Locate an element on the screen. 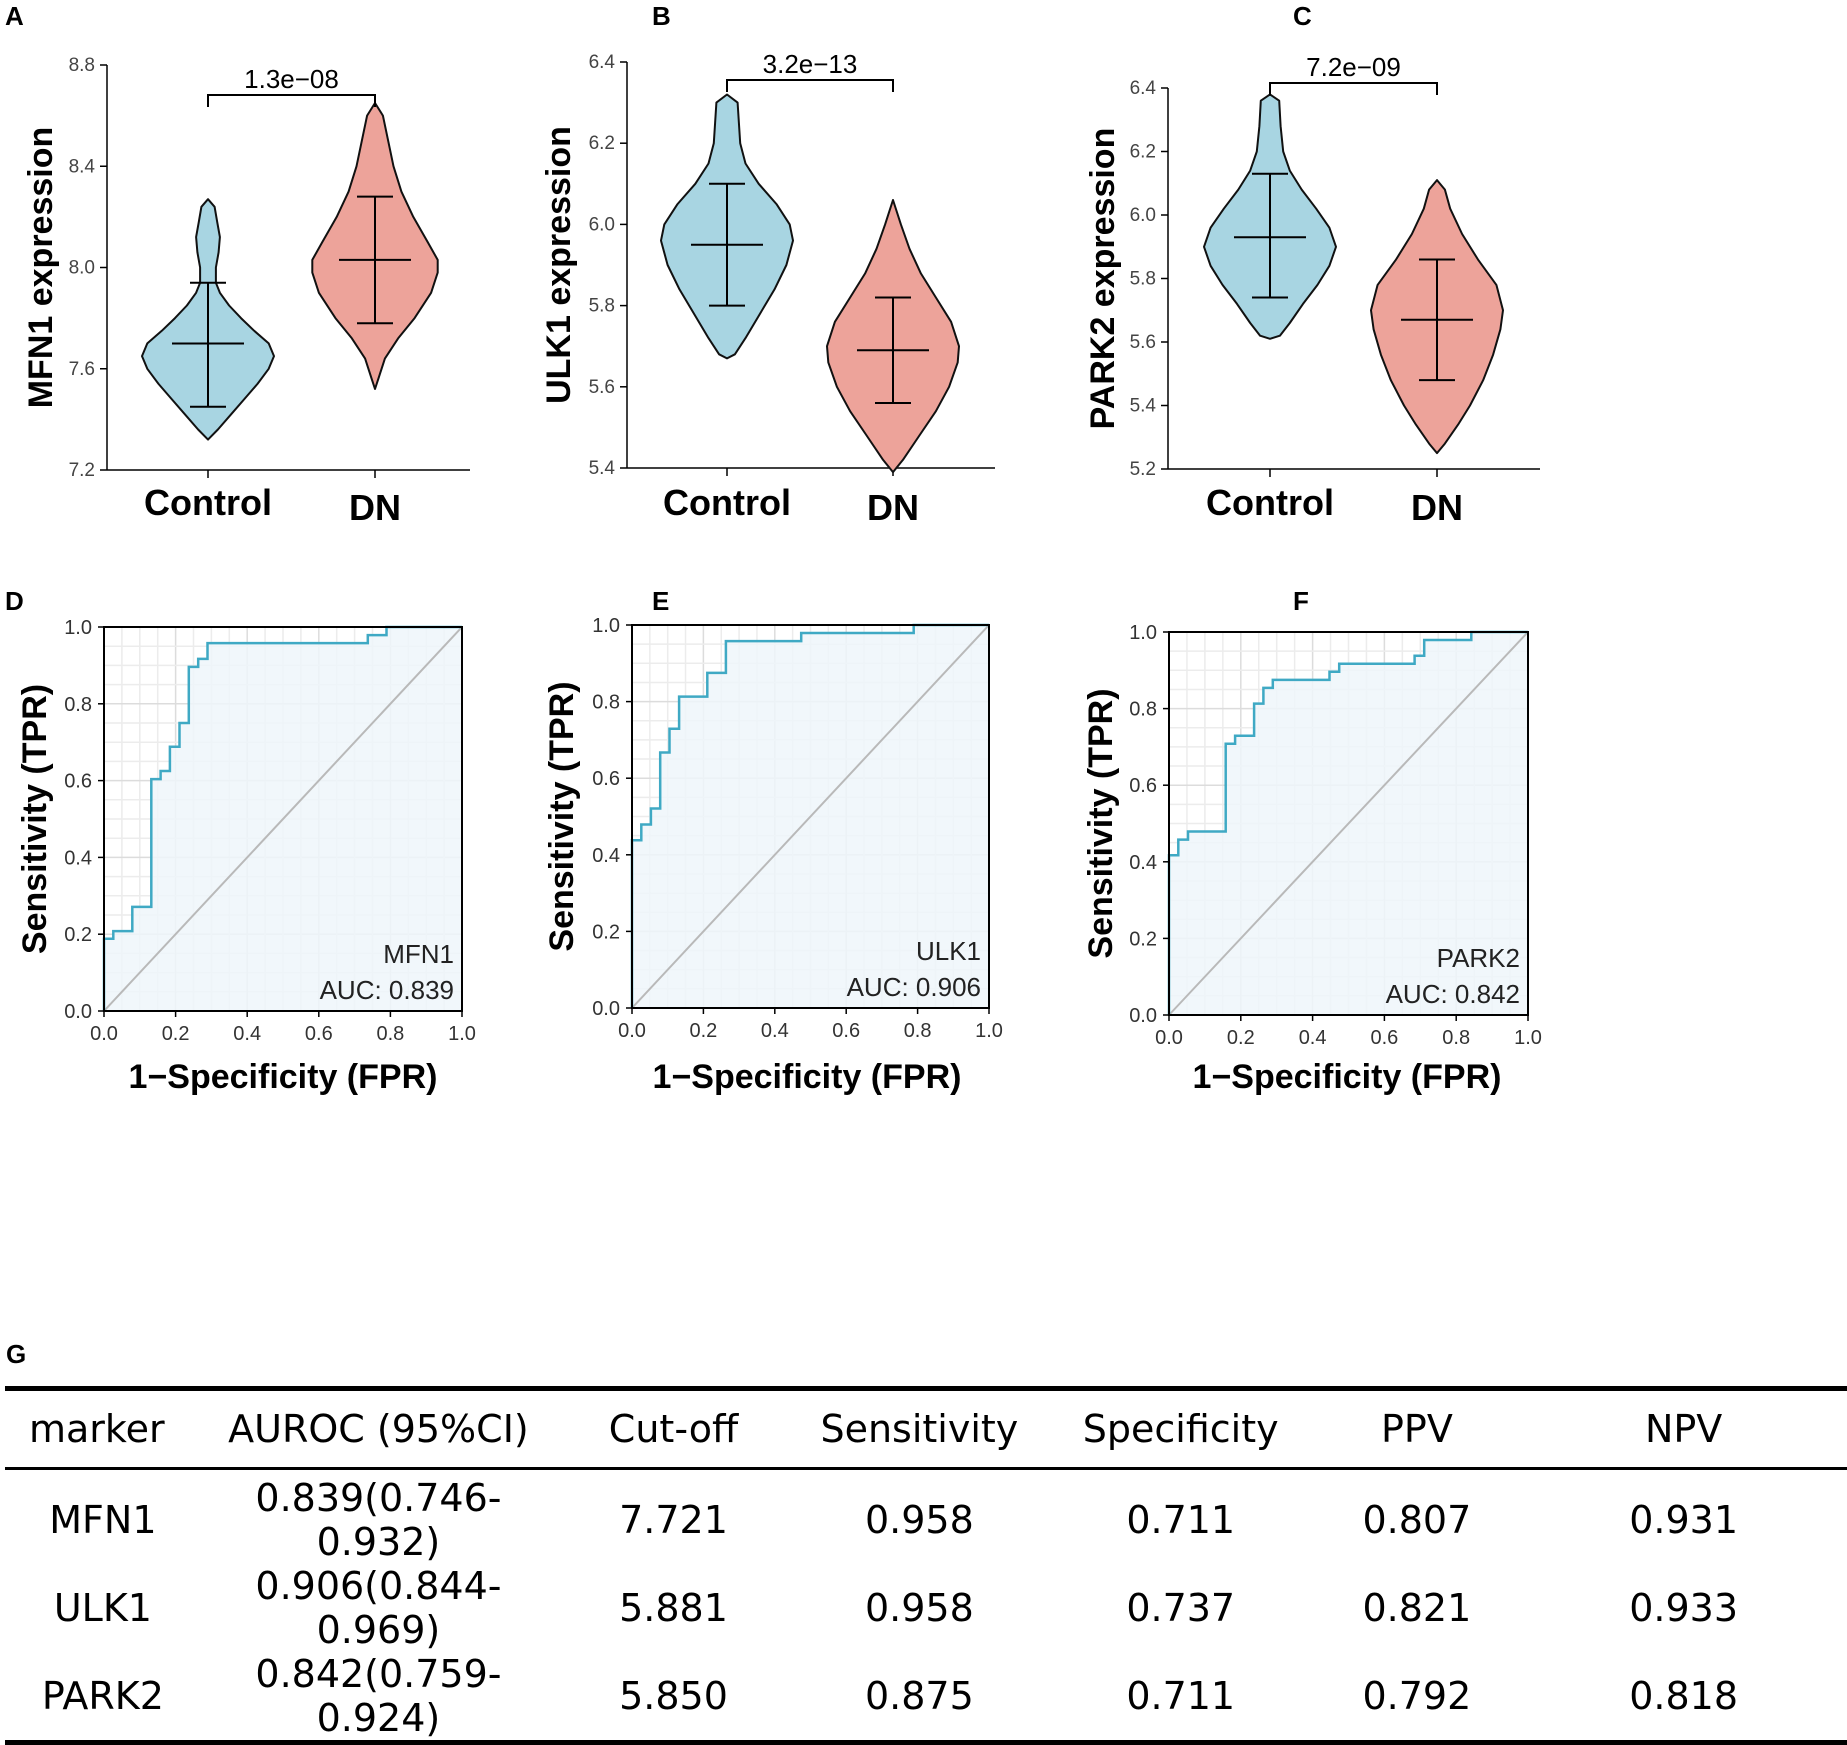  y-axis-title: Sensitivity (TPR) is located at coordinates (562, 816).